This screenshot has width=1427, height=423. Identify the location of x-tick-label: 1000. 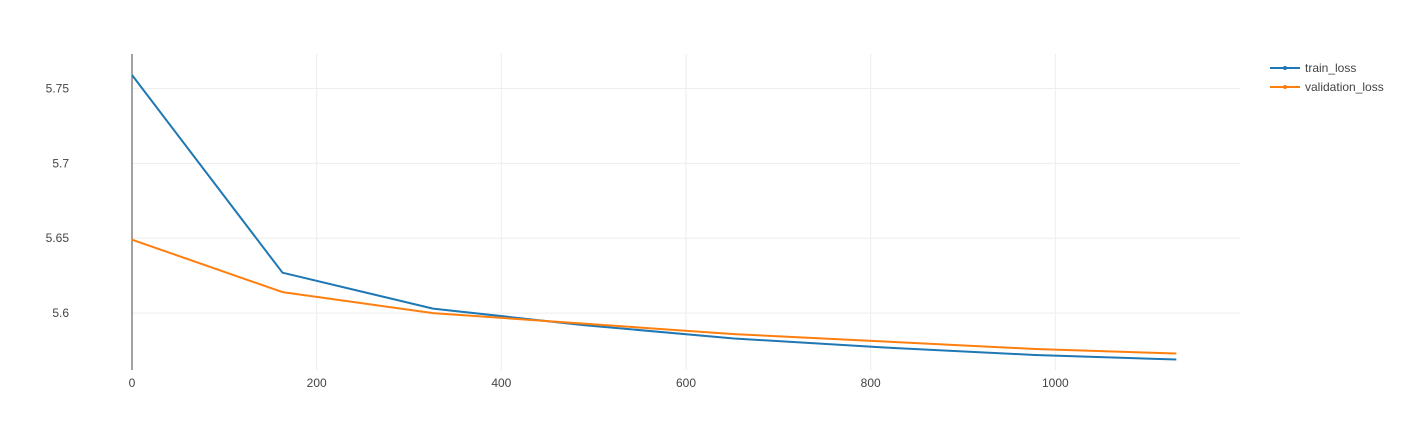
(1055, 383).